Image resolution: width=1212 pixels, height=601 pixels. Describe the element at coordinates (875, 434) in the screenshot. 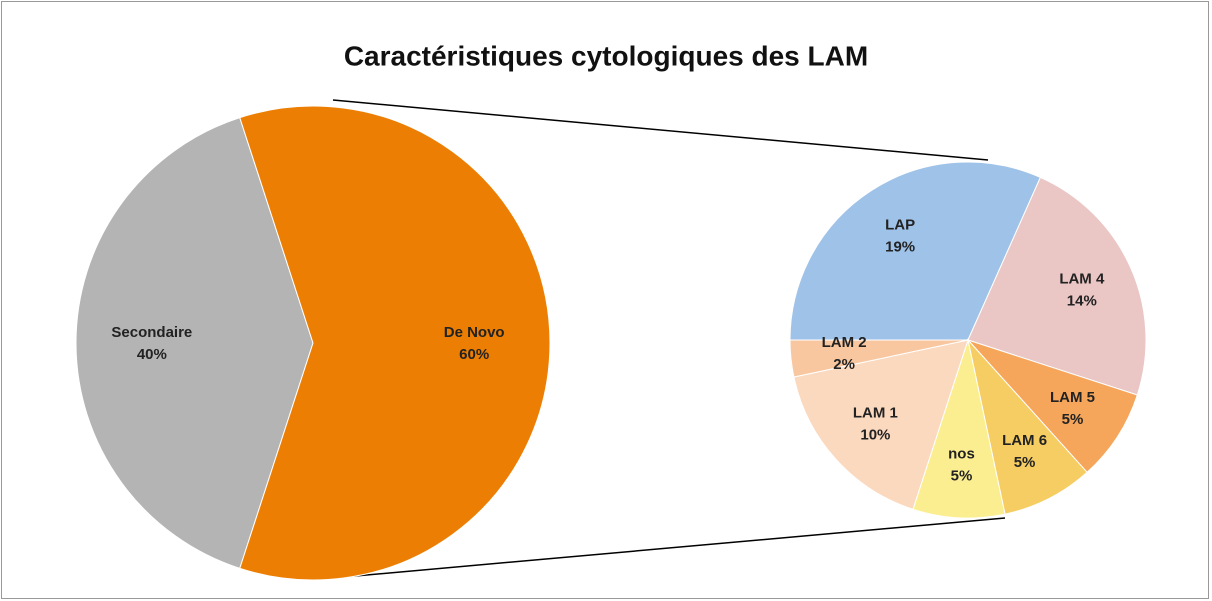

I see `slice-value-label: 10%` at that location.